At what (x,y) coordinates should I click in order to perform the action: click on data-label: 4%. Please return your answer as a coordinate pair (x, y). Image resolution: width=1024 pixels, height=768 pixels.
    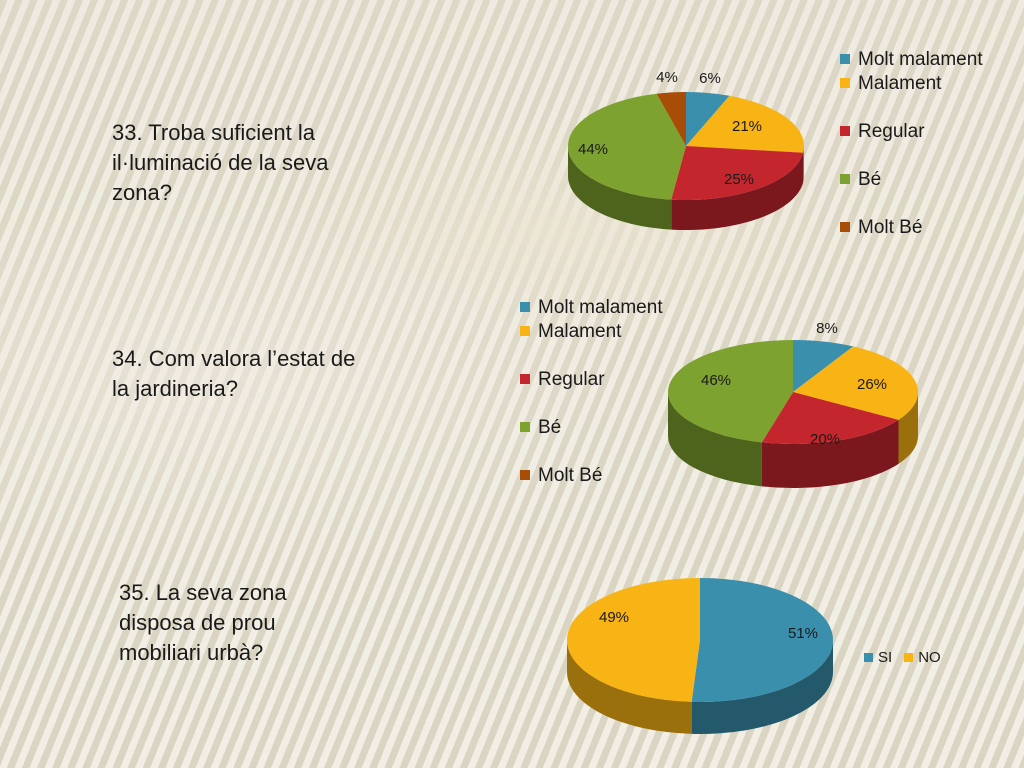
    Looking at the image, I should click on (667, 77).